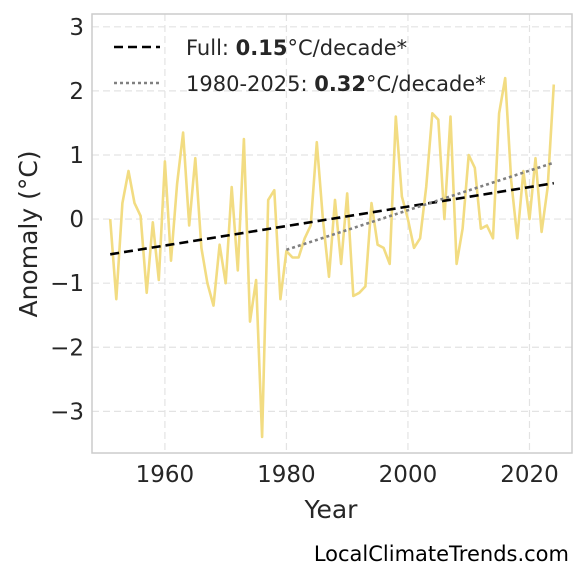 This screenshot has height=580, width=585. I want to click on y-tick-label: 0, so click(76, 220).